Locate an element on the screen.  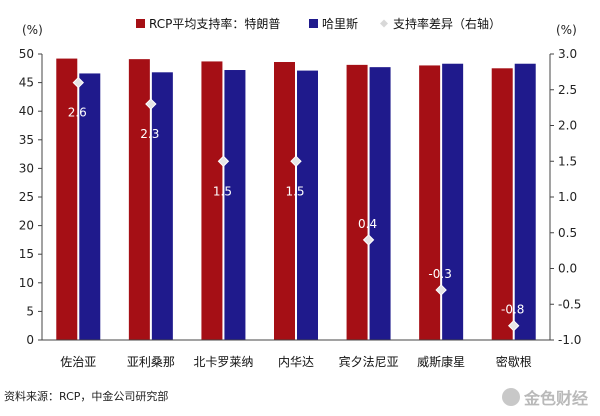
right-tick-label: -0.5 is located at coordinates (569, 304).